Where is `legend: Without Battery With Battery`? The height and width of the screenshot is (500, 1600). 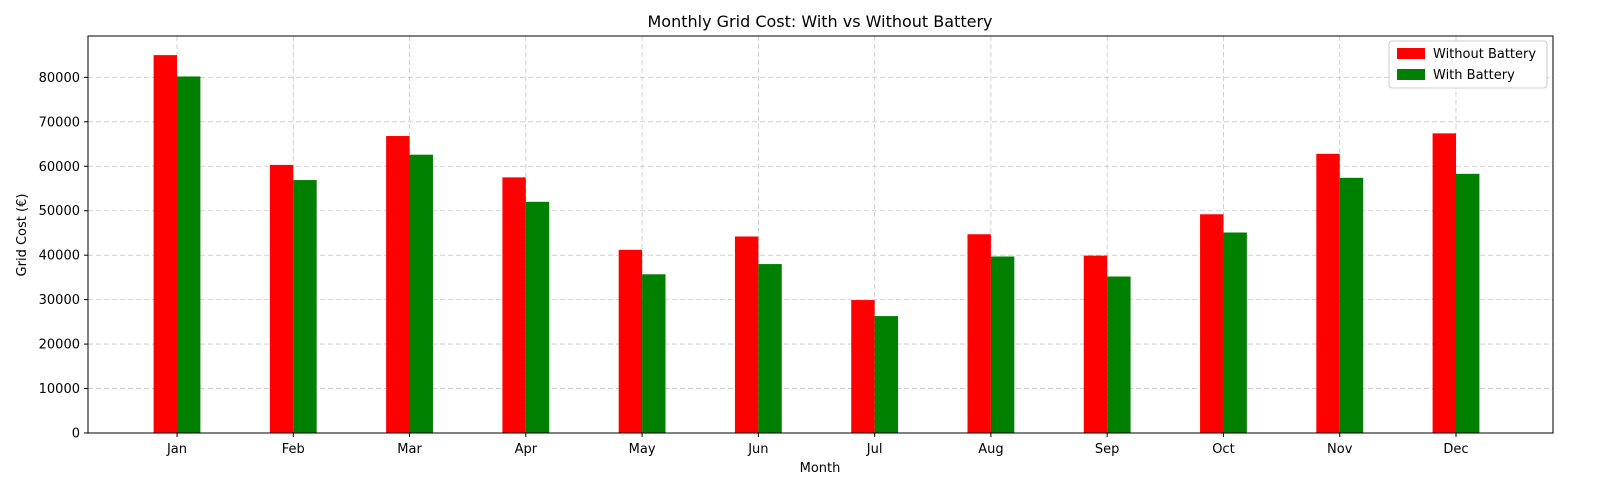
legend: Without Battery With Battery is located at coordinates (1468, 64).